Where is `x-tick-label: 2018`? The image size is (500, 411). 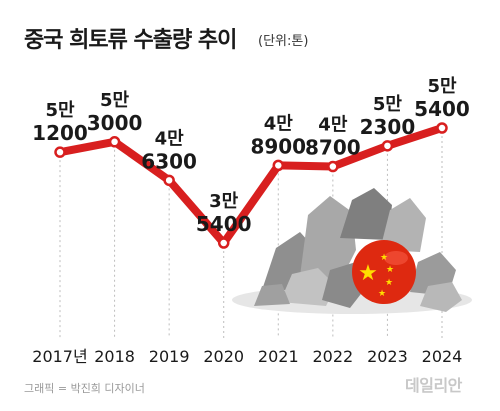
x-tick-label: 2018 is located at coordinates (114, 356).